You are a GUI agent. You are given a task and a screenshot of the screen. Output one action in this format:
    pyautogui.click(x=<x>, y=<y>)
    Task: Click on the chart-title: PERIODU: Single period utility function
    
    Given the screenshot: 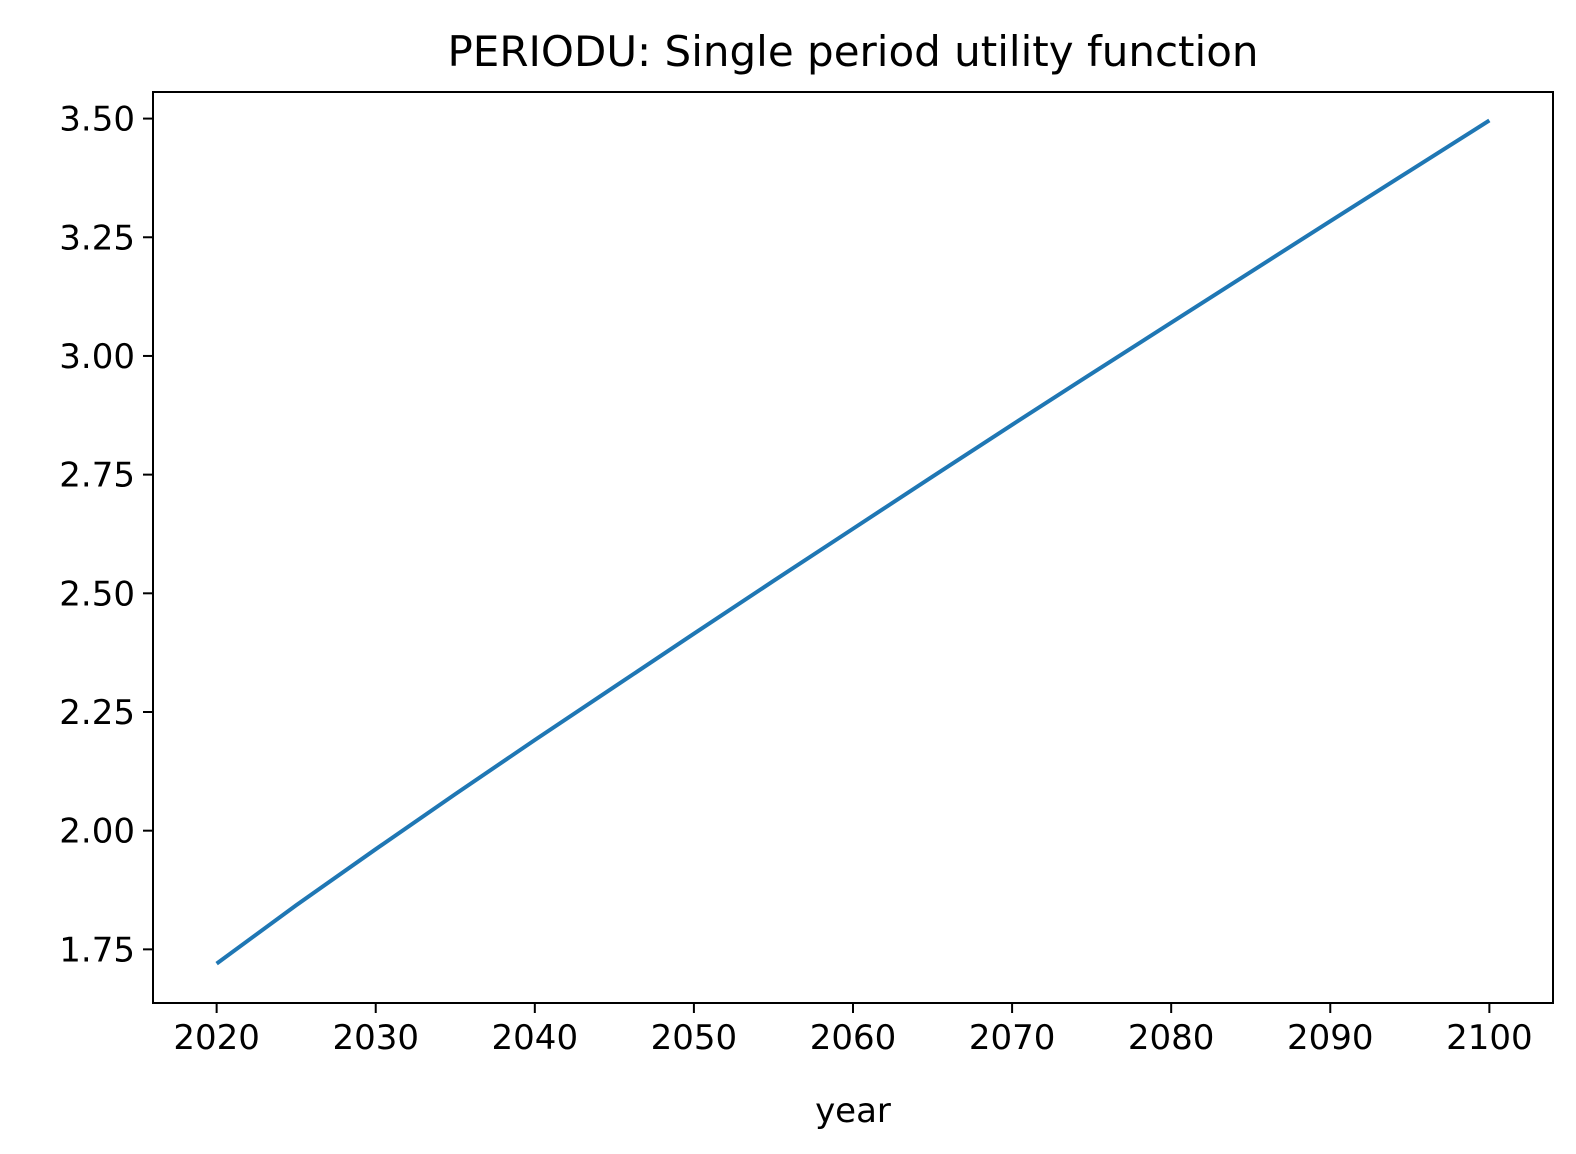 What is the action you would take?
    pyautogui.click(x=852, y=51)
    